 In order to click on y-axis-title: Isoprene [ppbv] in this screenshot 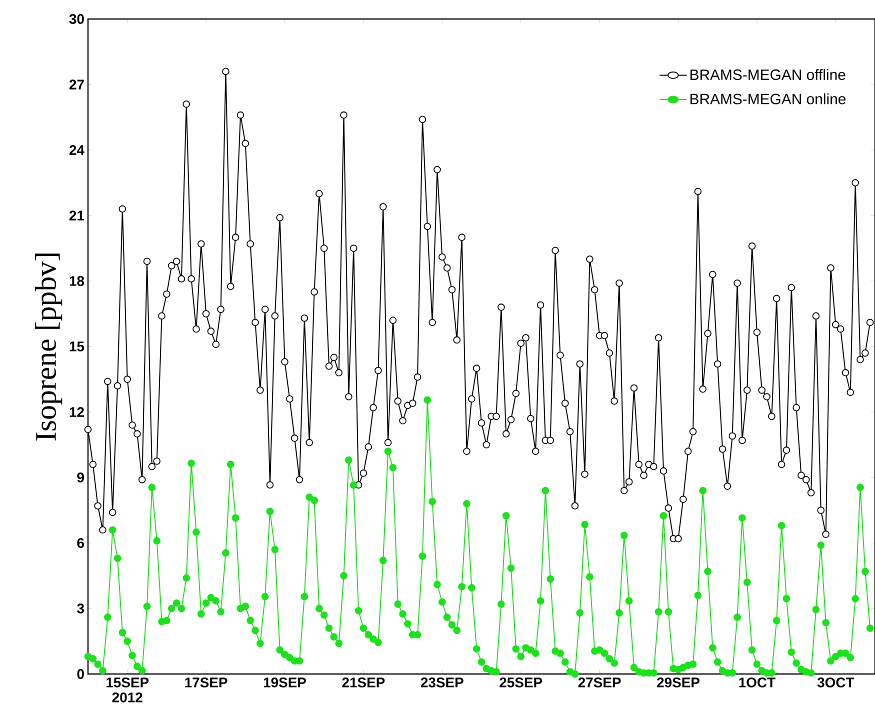, I will do `click(48, 347)`.